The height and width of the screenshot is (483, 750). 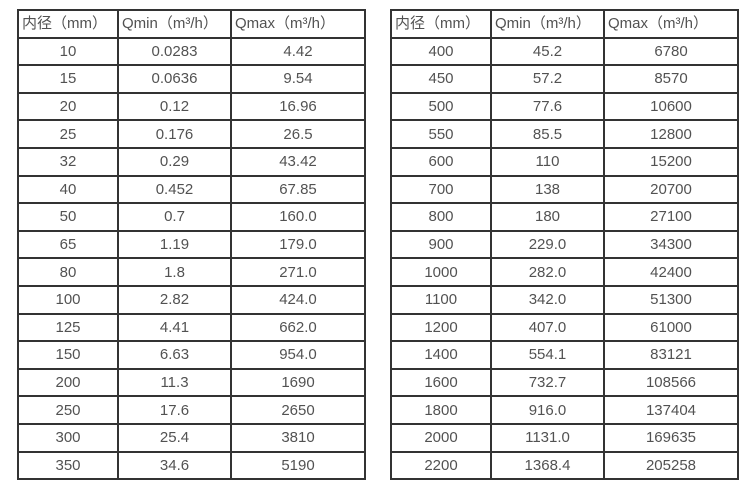 I want to click on table-row: 350 34.6 5190, so click(x=191, y=465).